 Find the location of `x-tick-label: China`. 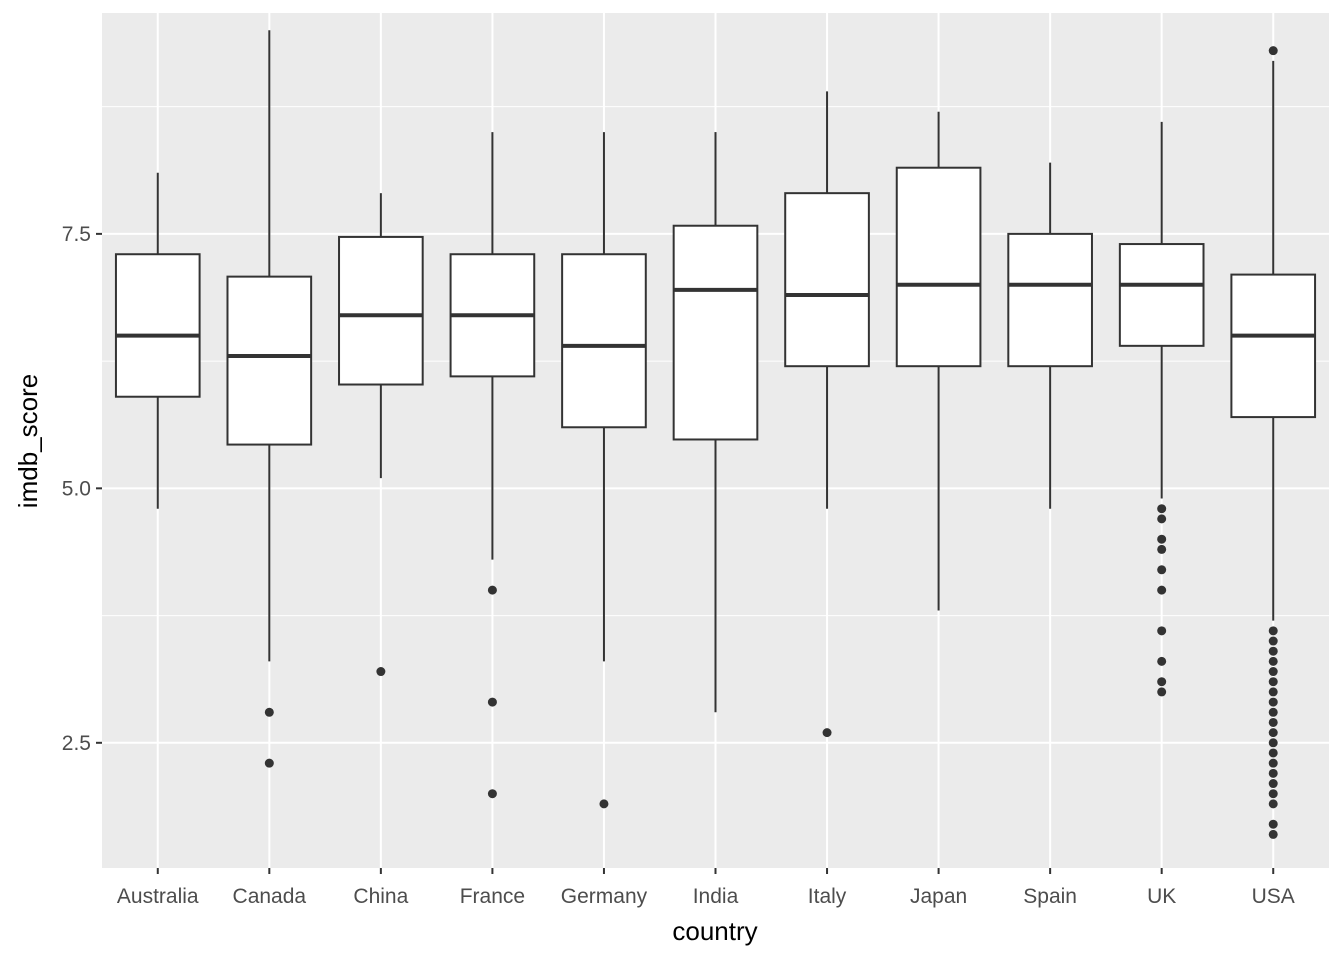

x-tick-label: China is located at coordinates (380, 896).